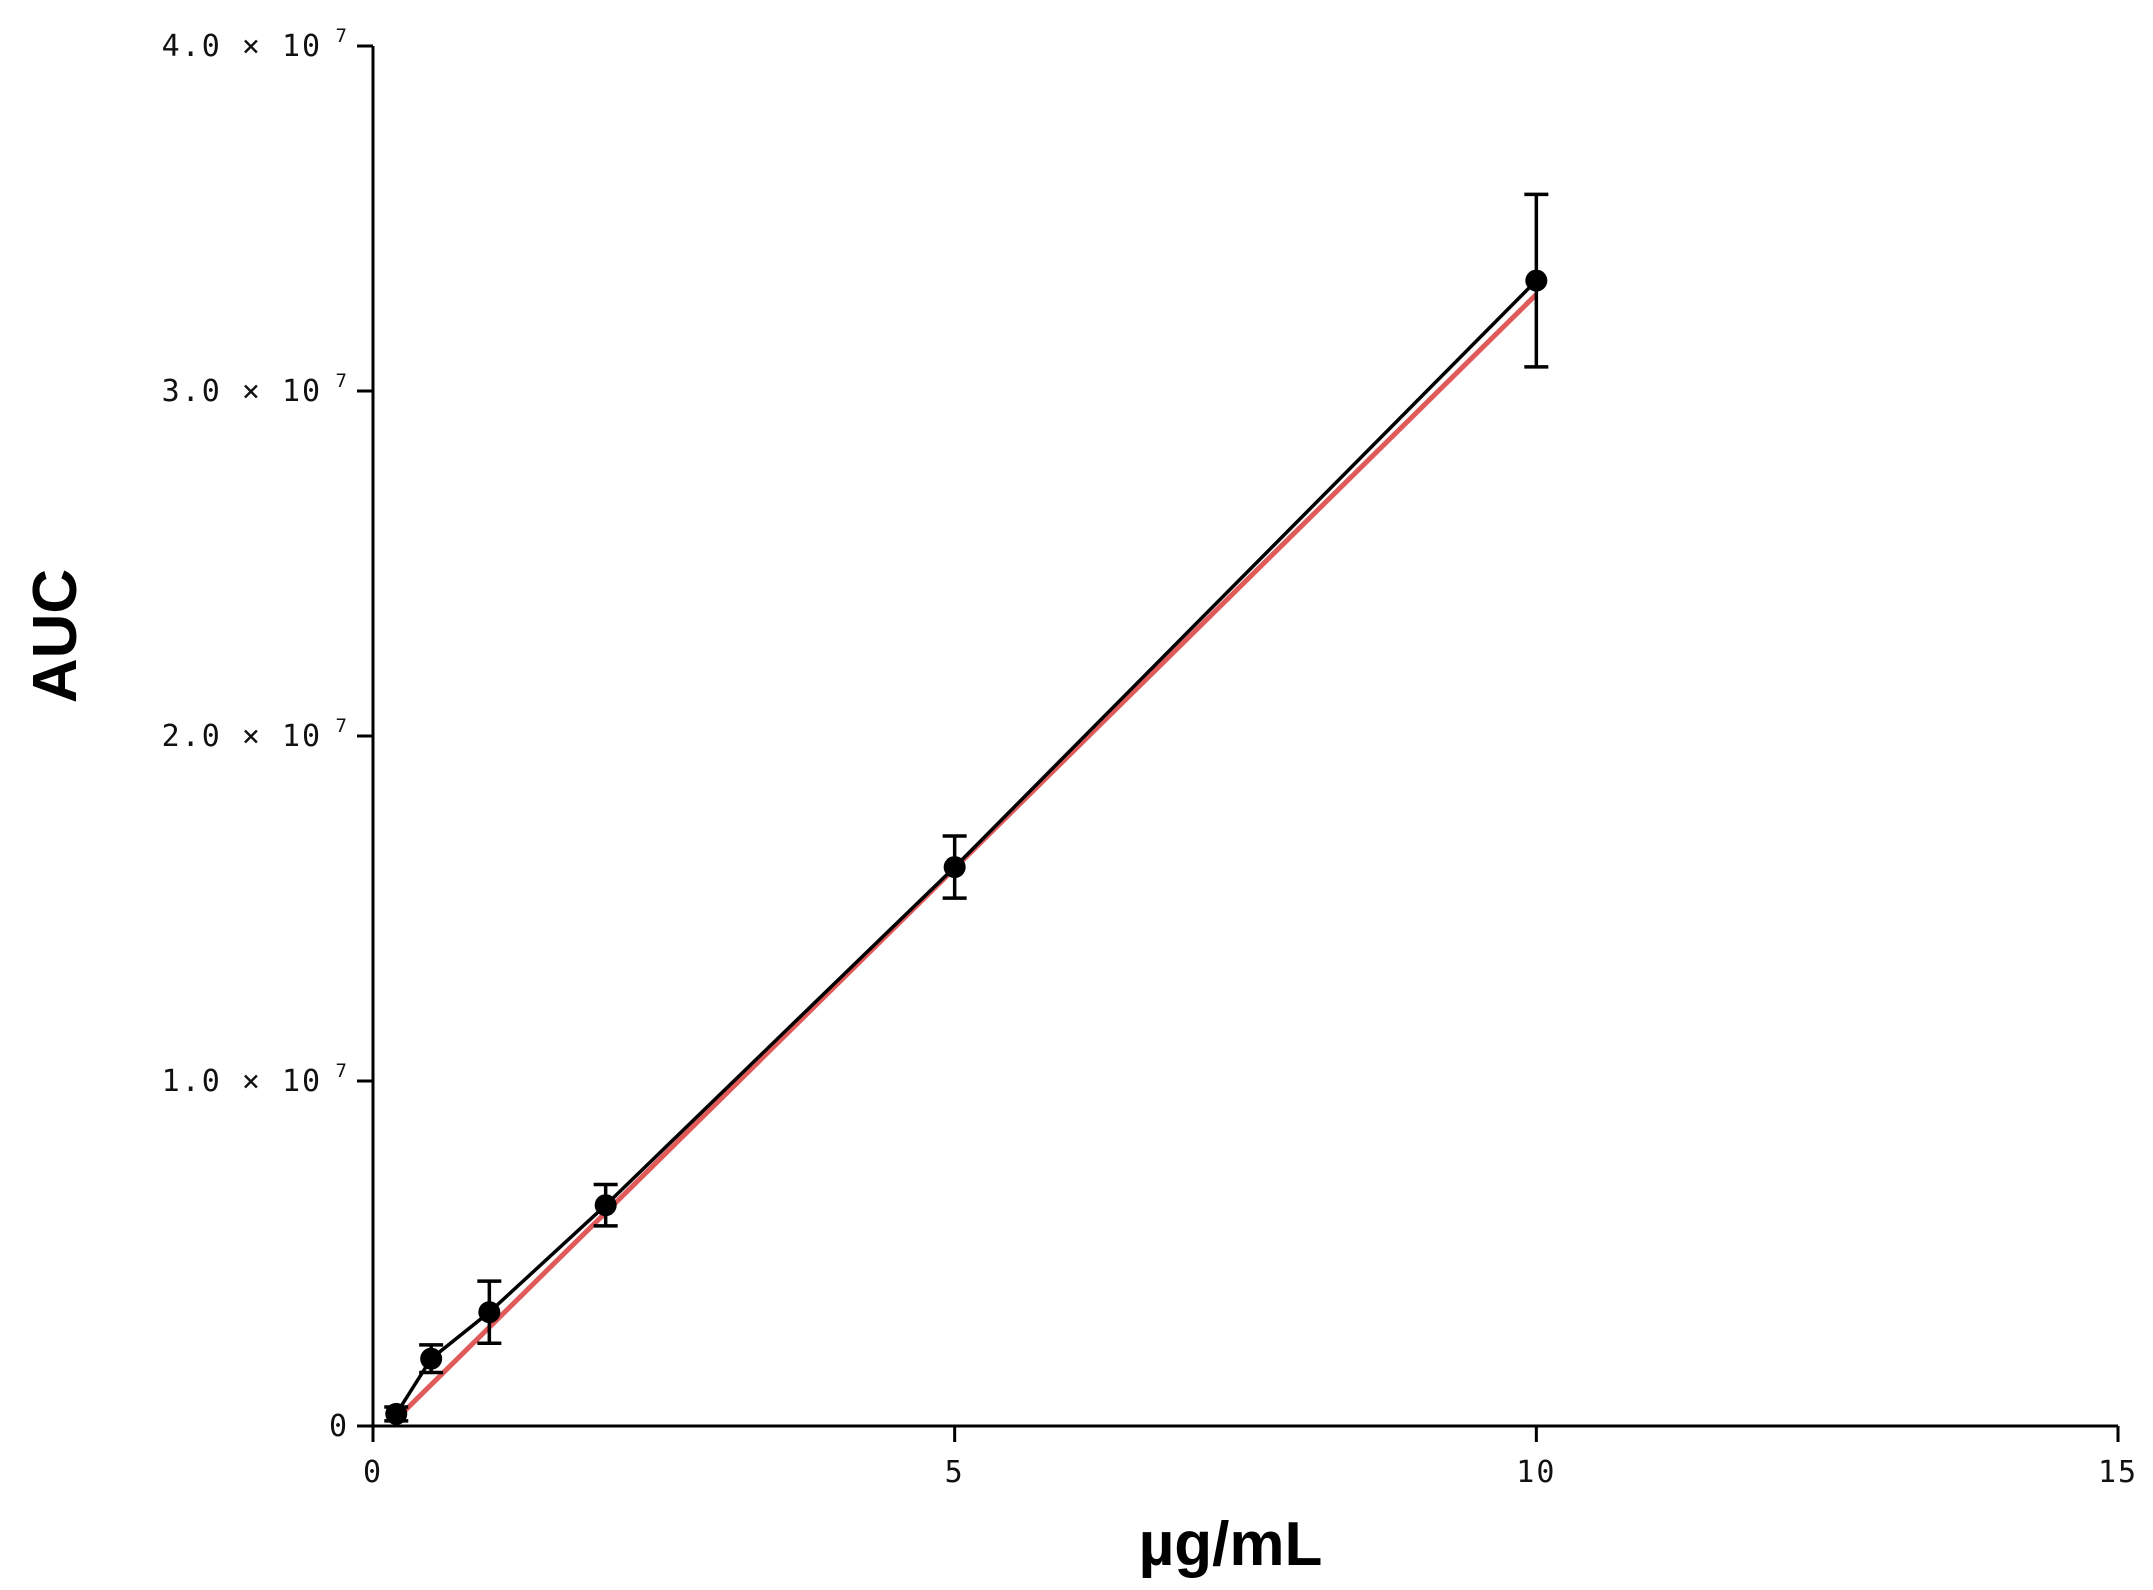 The height and width of the screenshot is (1590, 2153). Describe the element at coordinates (1231, 1544) in the screenshot. I see `x-axis-title: µg/mL` at that location.